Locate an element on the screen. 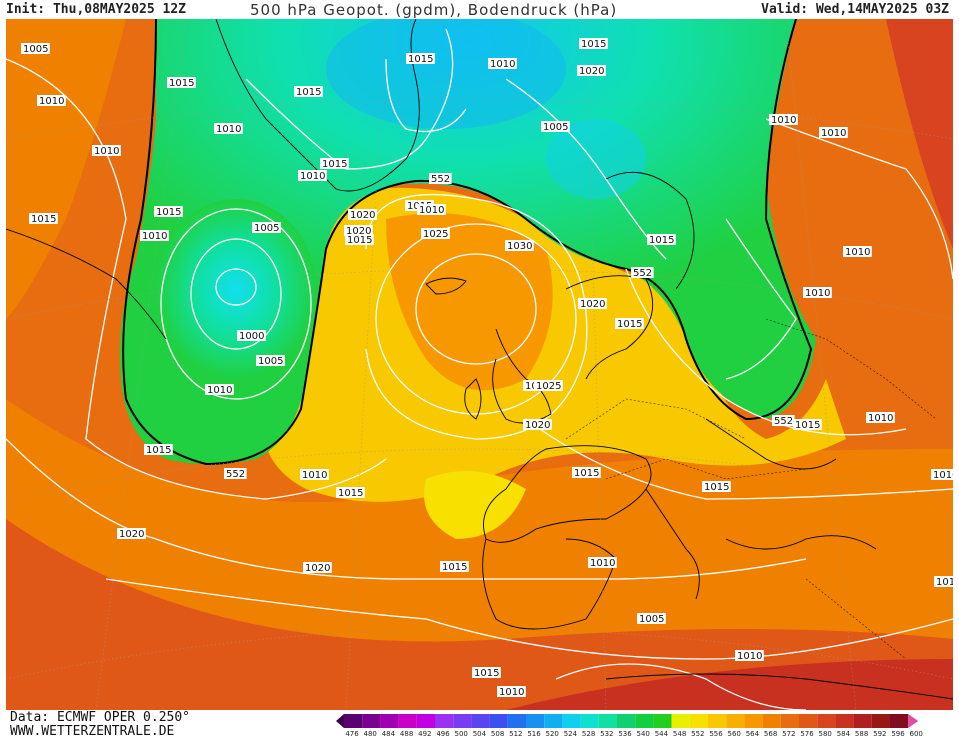 The height and width of the screenshot is (741, 959). band-west is located at coordinates (66, 169).